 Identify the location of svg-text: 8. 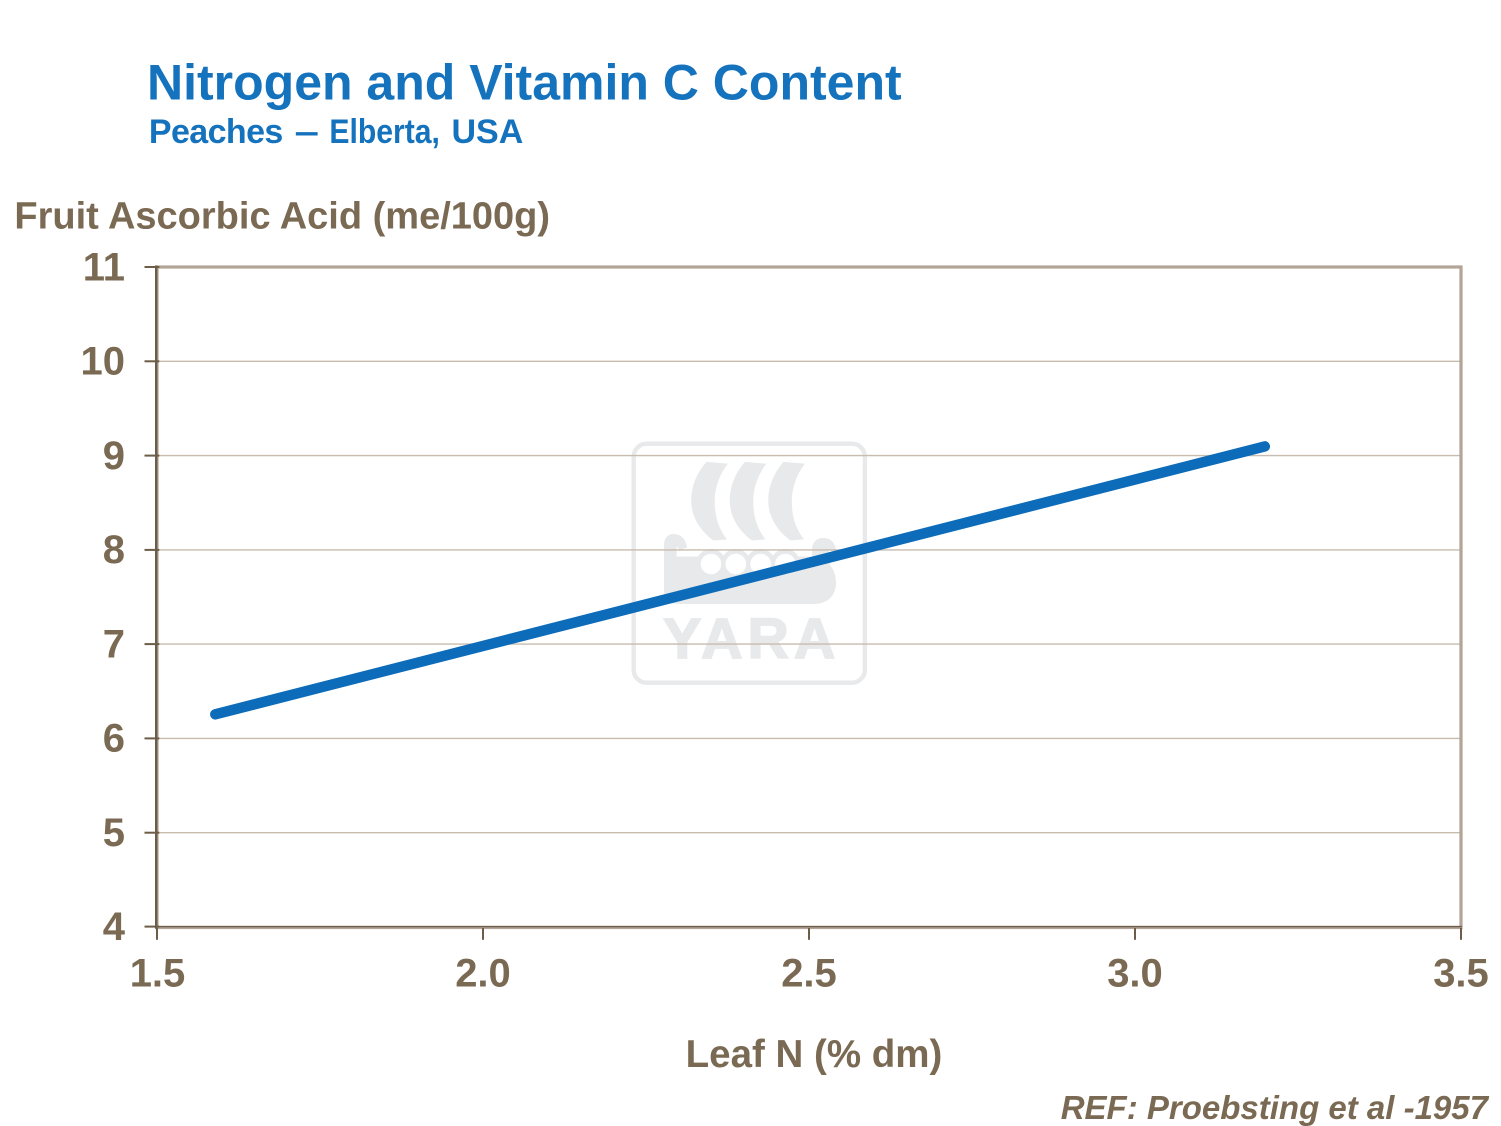
(114, 550).